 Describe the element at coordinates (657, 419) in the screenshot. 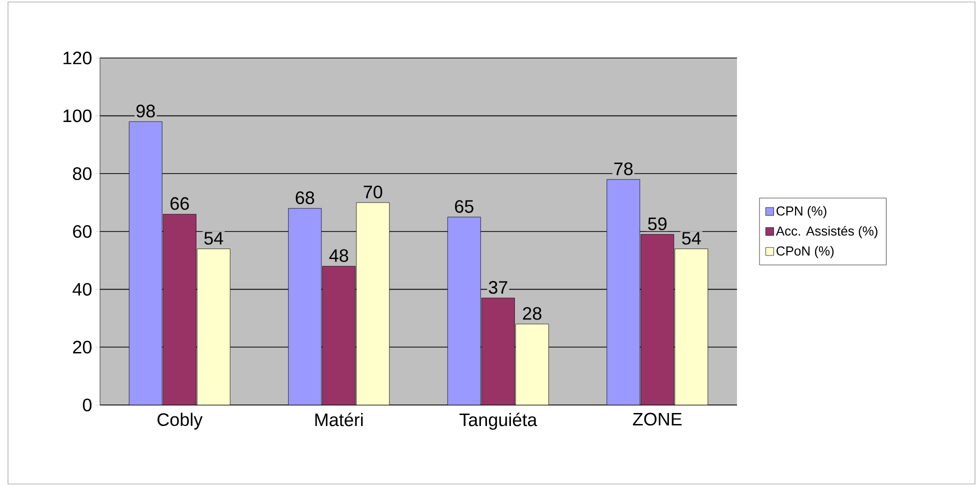

I see `x-tick-label: ZONE` at that location.